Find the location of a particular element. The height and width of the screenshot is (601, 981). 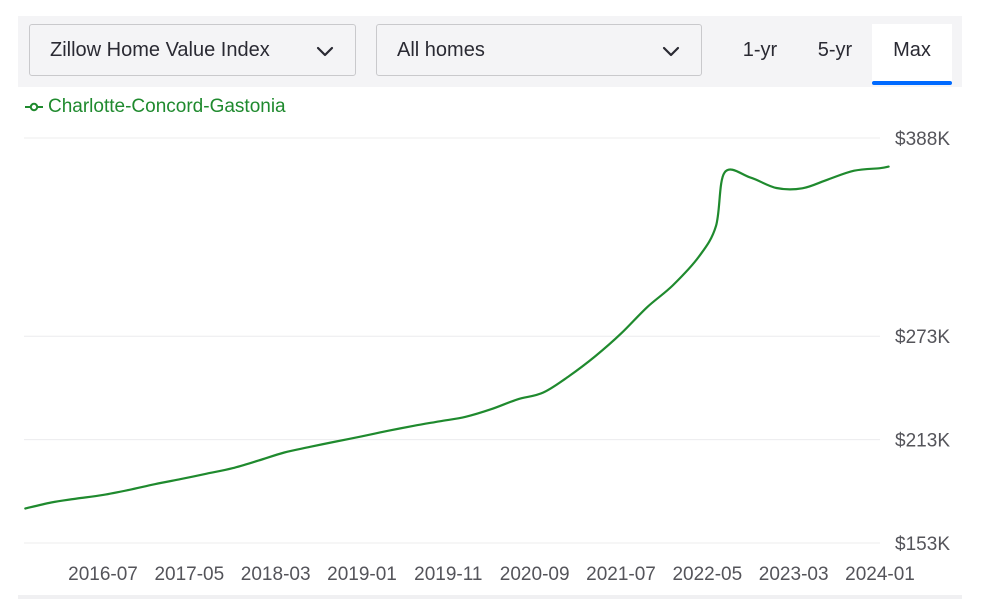

range-1yr-label: 1-yr is located at coordinates (760, 50).